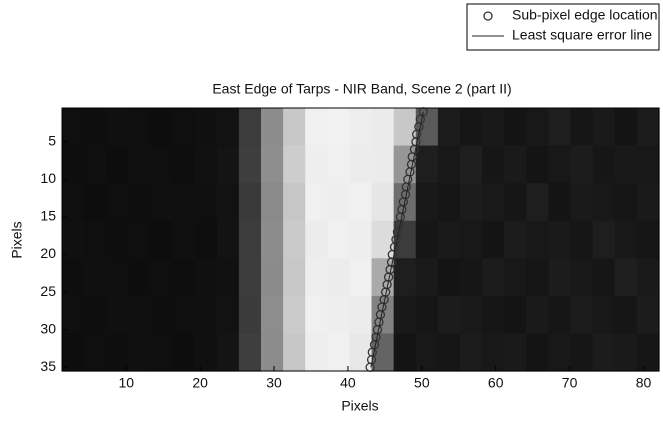 The height and width of the screenshot is (422, 663). Describe the element at coordinates (422, 383) in the screenshot. I see `x-tick-label: 50` at that location.